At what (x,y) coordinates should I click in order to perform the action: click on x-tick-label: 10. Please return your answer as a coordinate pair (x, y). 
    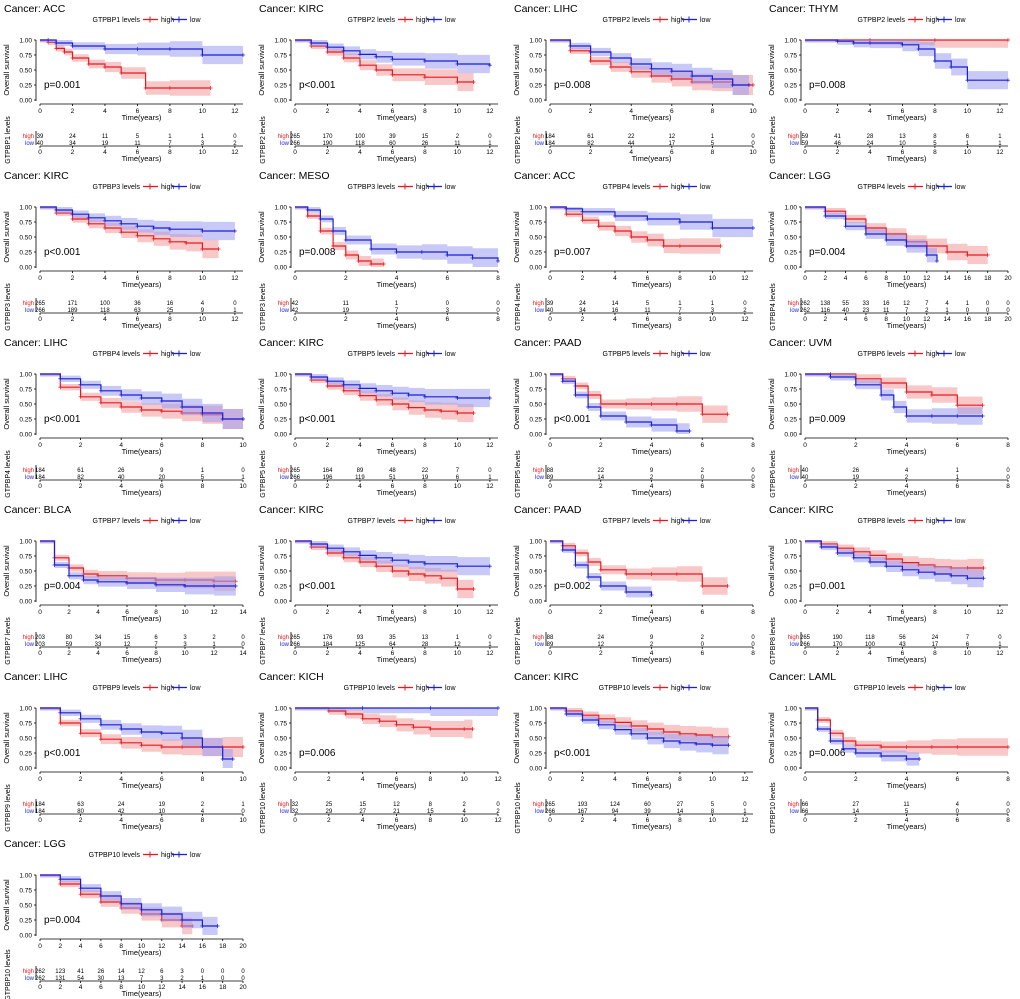
    Looking at the image, I should click on (142, 946).